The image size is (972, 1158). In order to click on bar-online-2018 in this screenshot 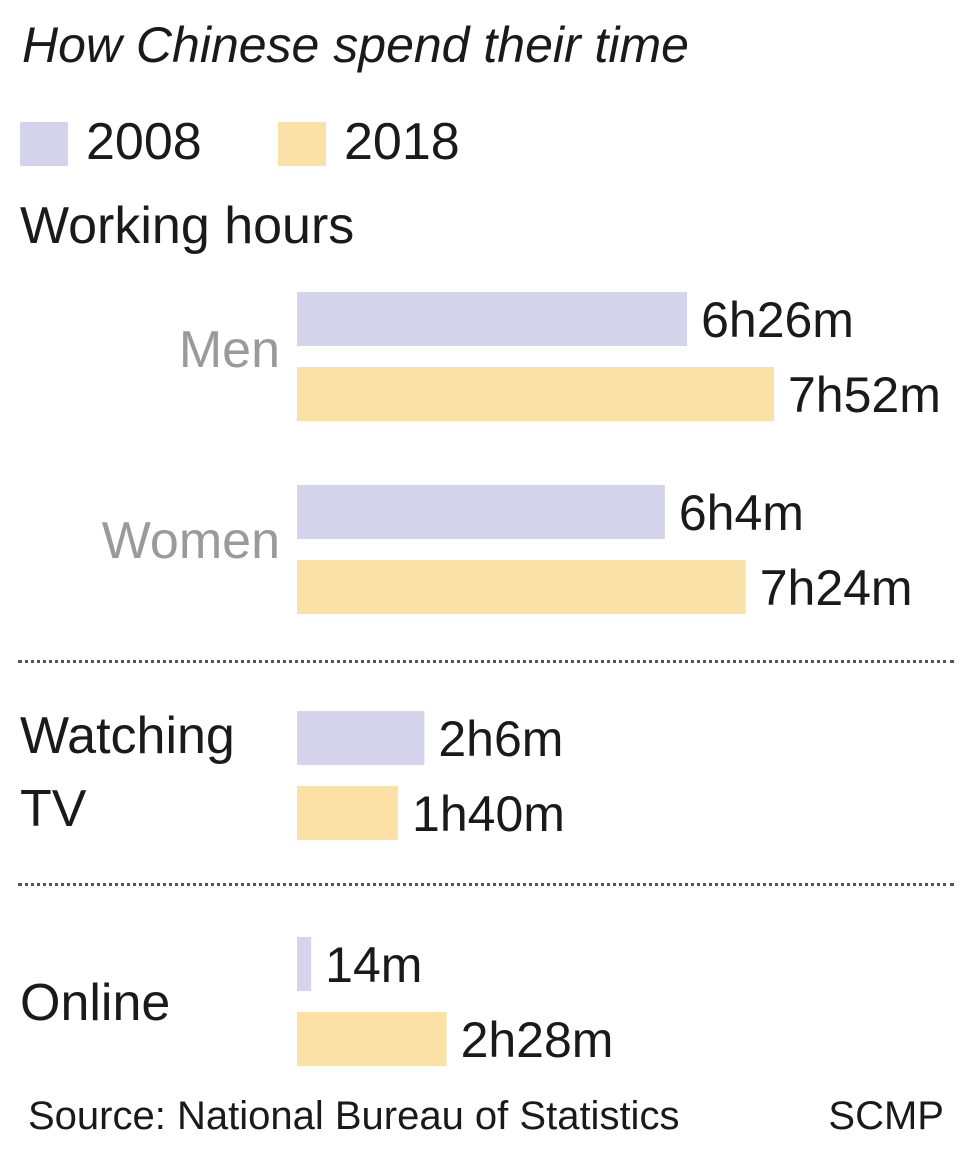, I will do `click(372, 1039)`.